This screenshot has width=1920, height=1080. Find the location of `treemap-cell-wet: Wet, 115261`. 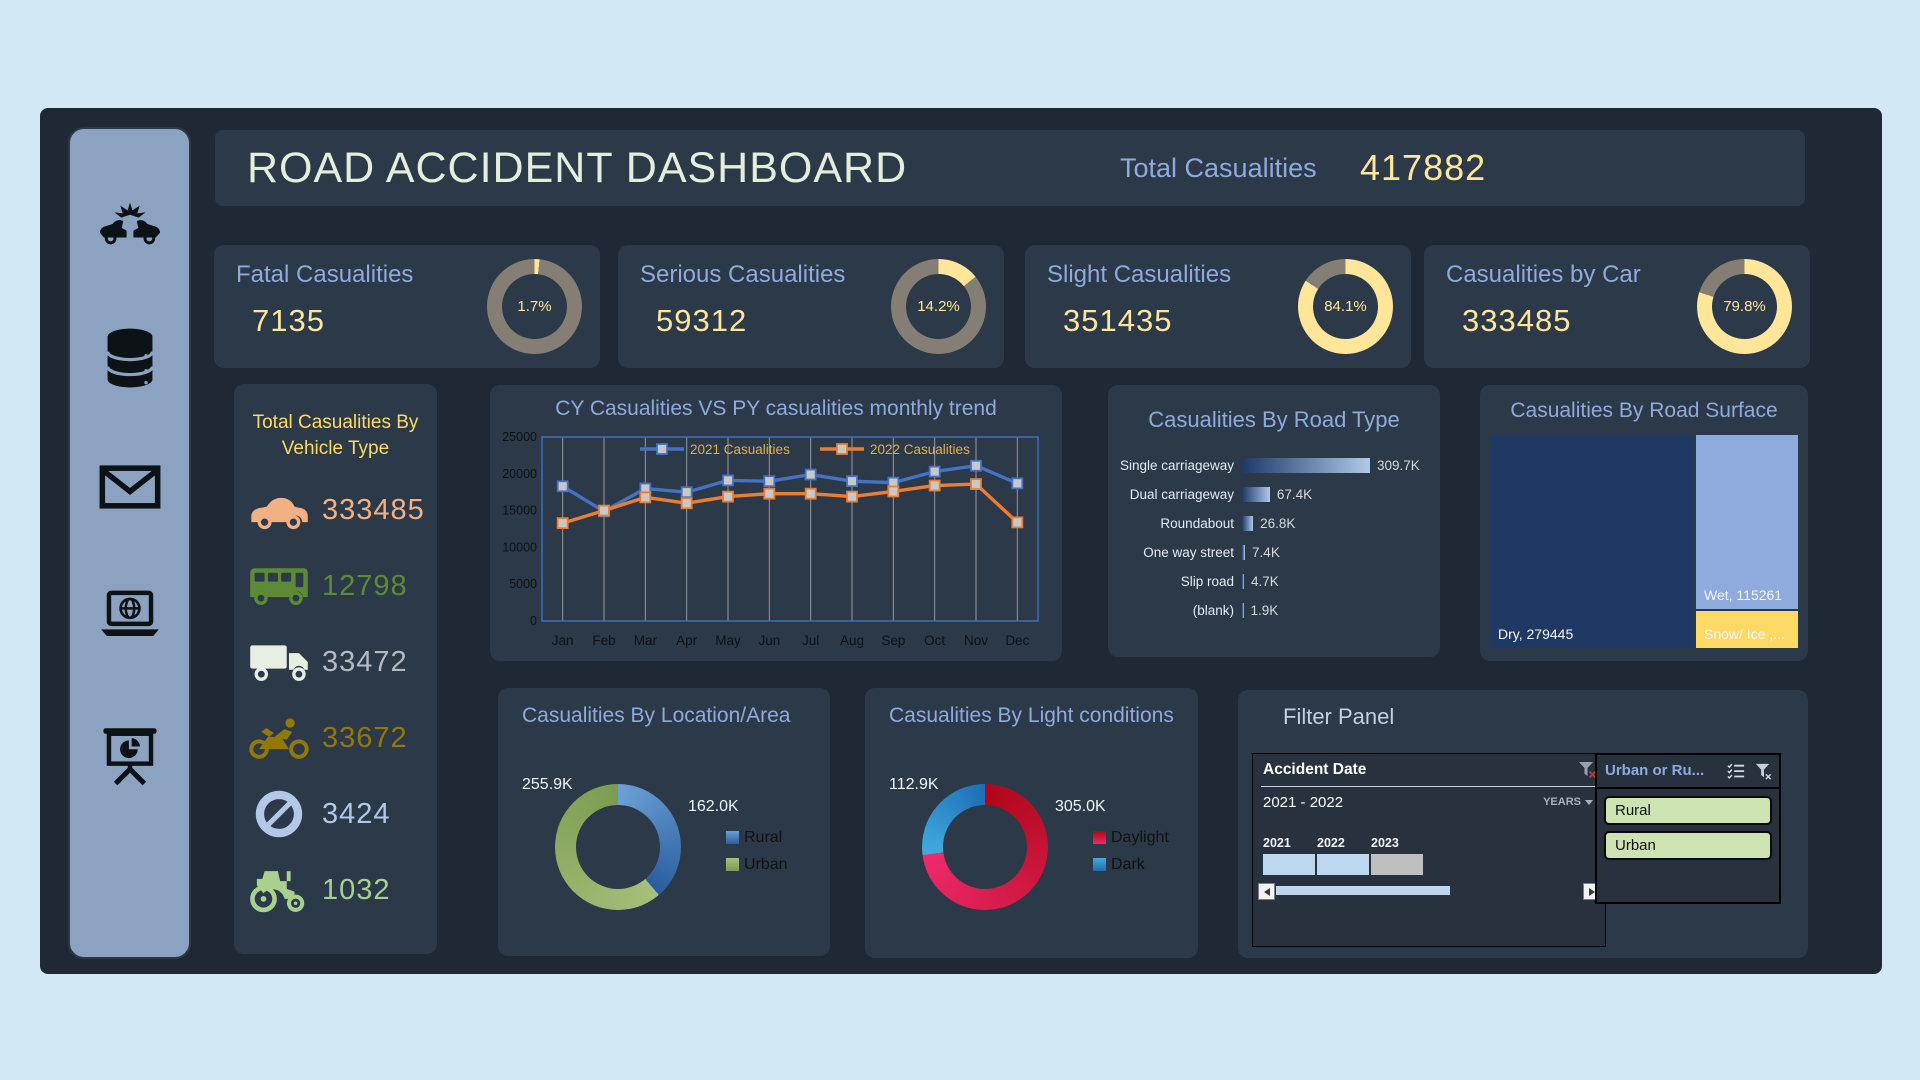

treemap-cell-wet: Wet, 115261 is located at coordinates (1747, 522).